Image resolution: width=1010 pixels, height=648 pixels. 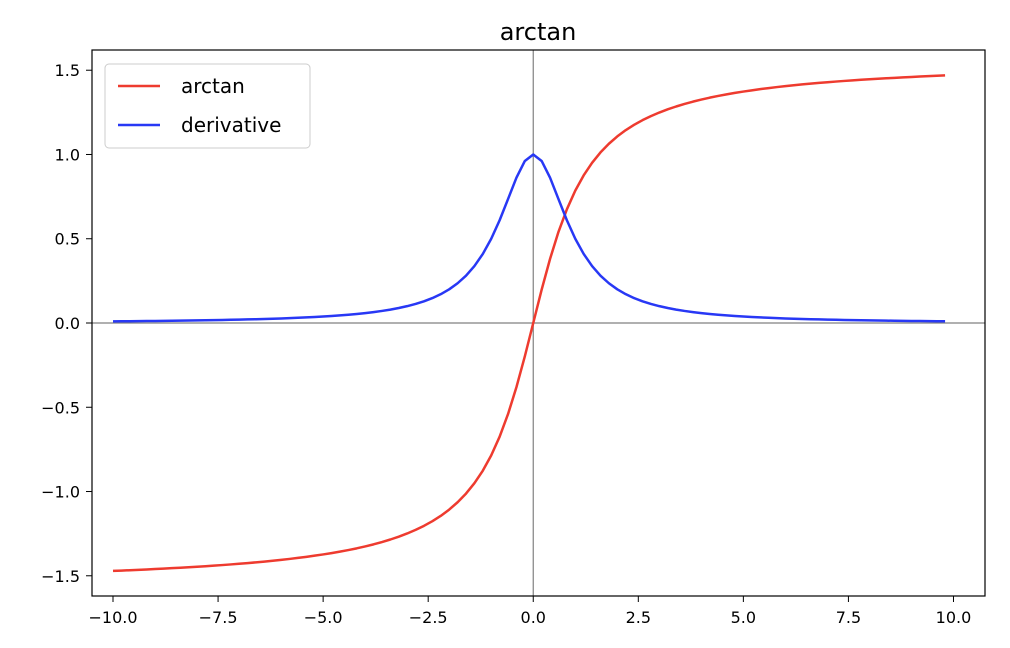 I want to click on x-axis: −10.0 −7.5 −5.0 −2.5 0.0 2.5 5.0 7.5 10.0, so click(x=529, y=611).